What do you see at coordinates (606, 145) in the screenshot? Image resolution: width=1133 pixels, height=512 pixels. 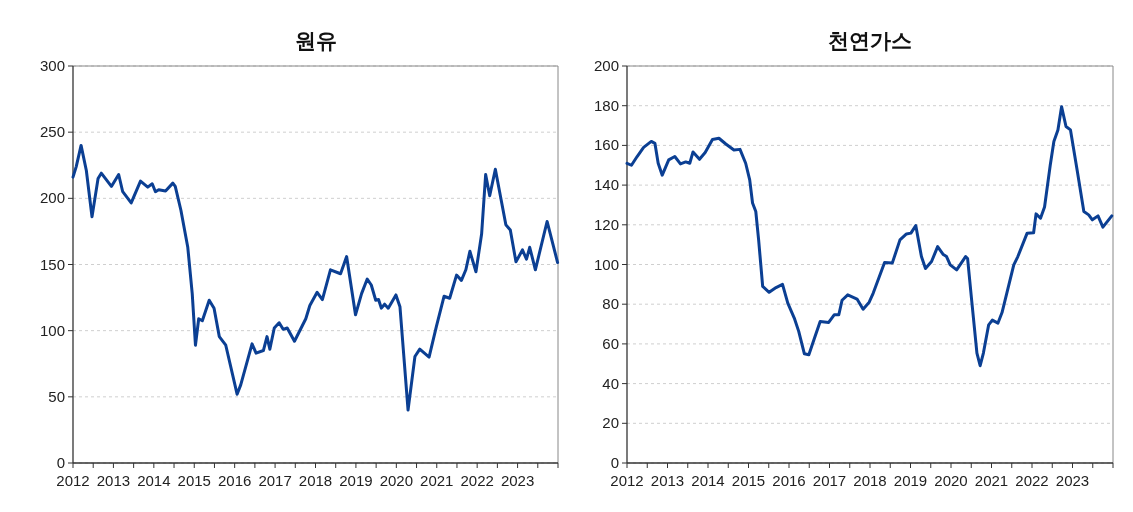 I see `y-tick-label: 160` at bounding box center [606, 145].